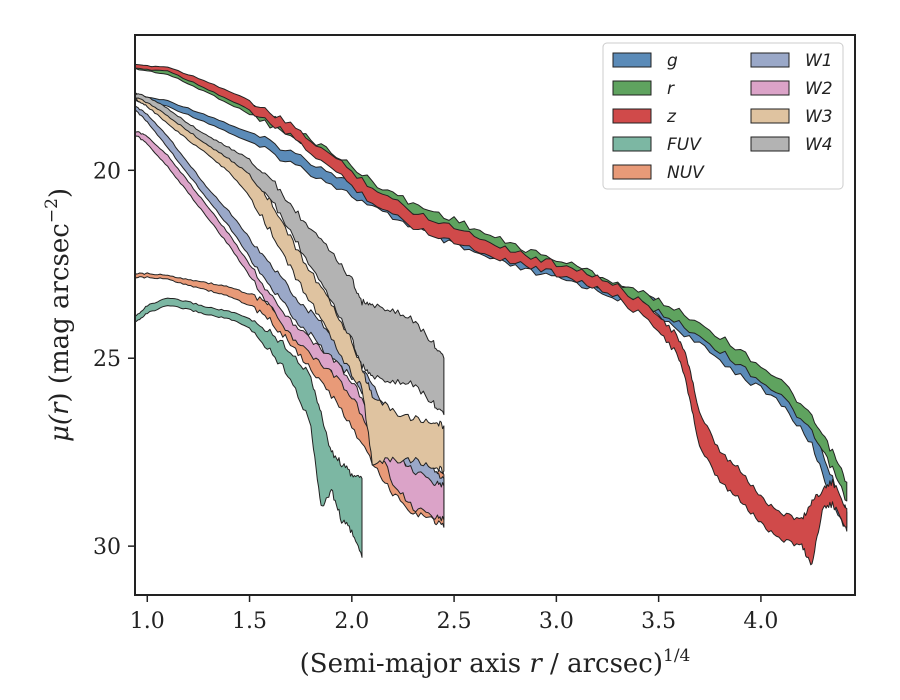  Describe the element at coordinates (107, 171) in the screenshot. I see `y-tick-label: 20` at that location.